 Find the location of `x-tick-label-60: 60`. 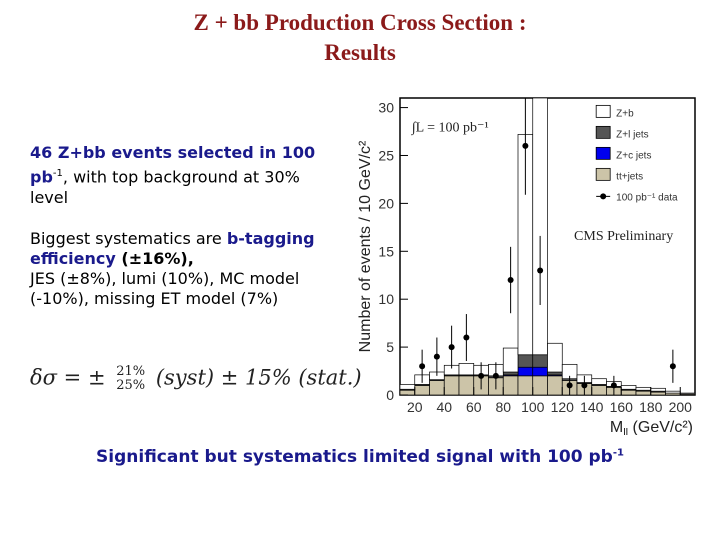

x-tick-label-60: 60 is located at coordinates (474, 407).